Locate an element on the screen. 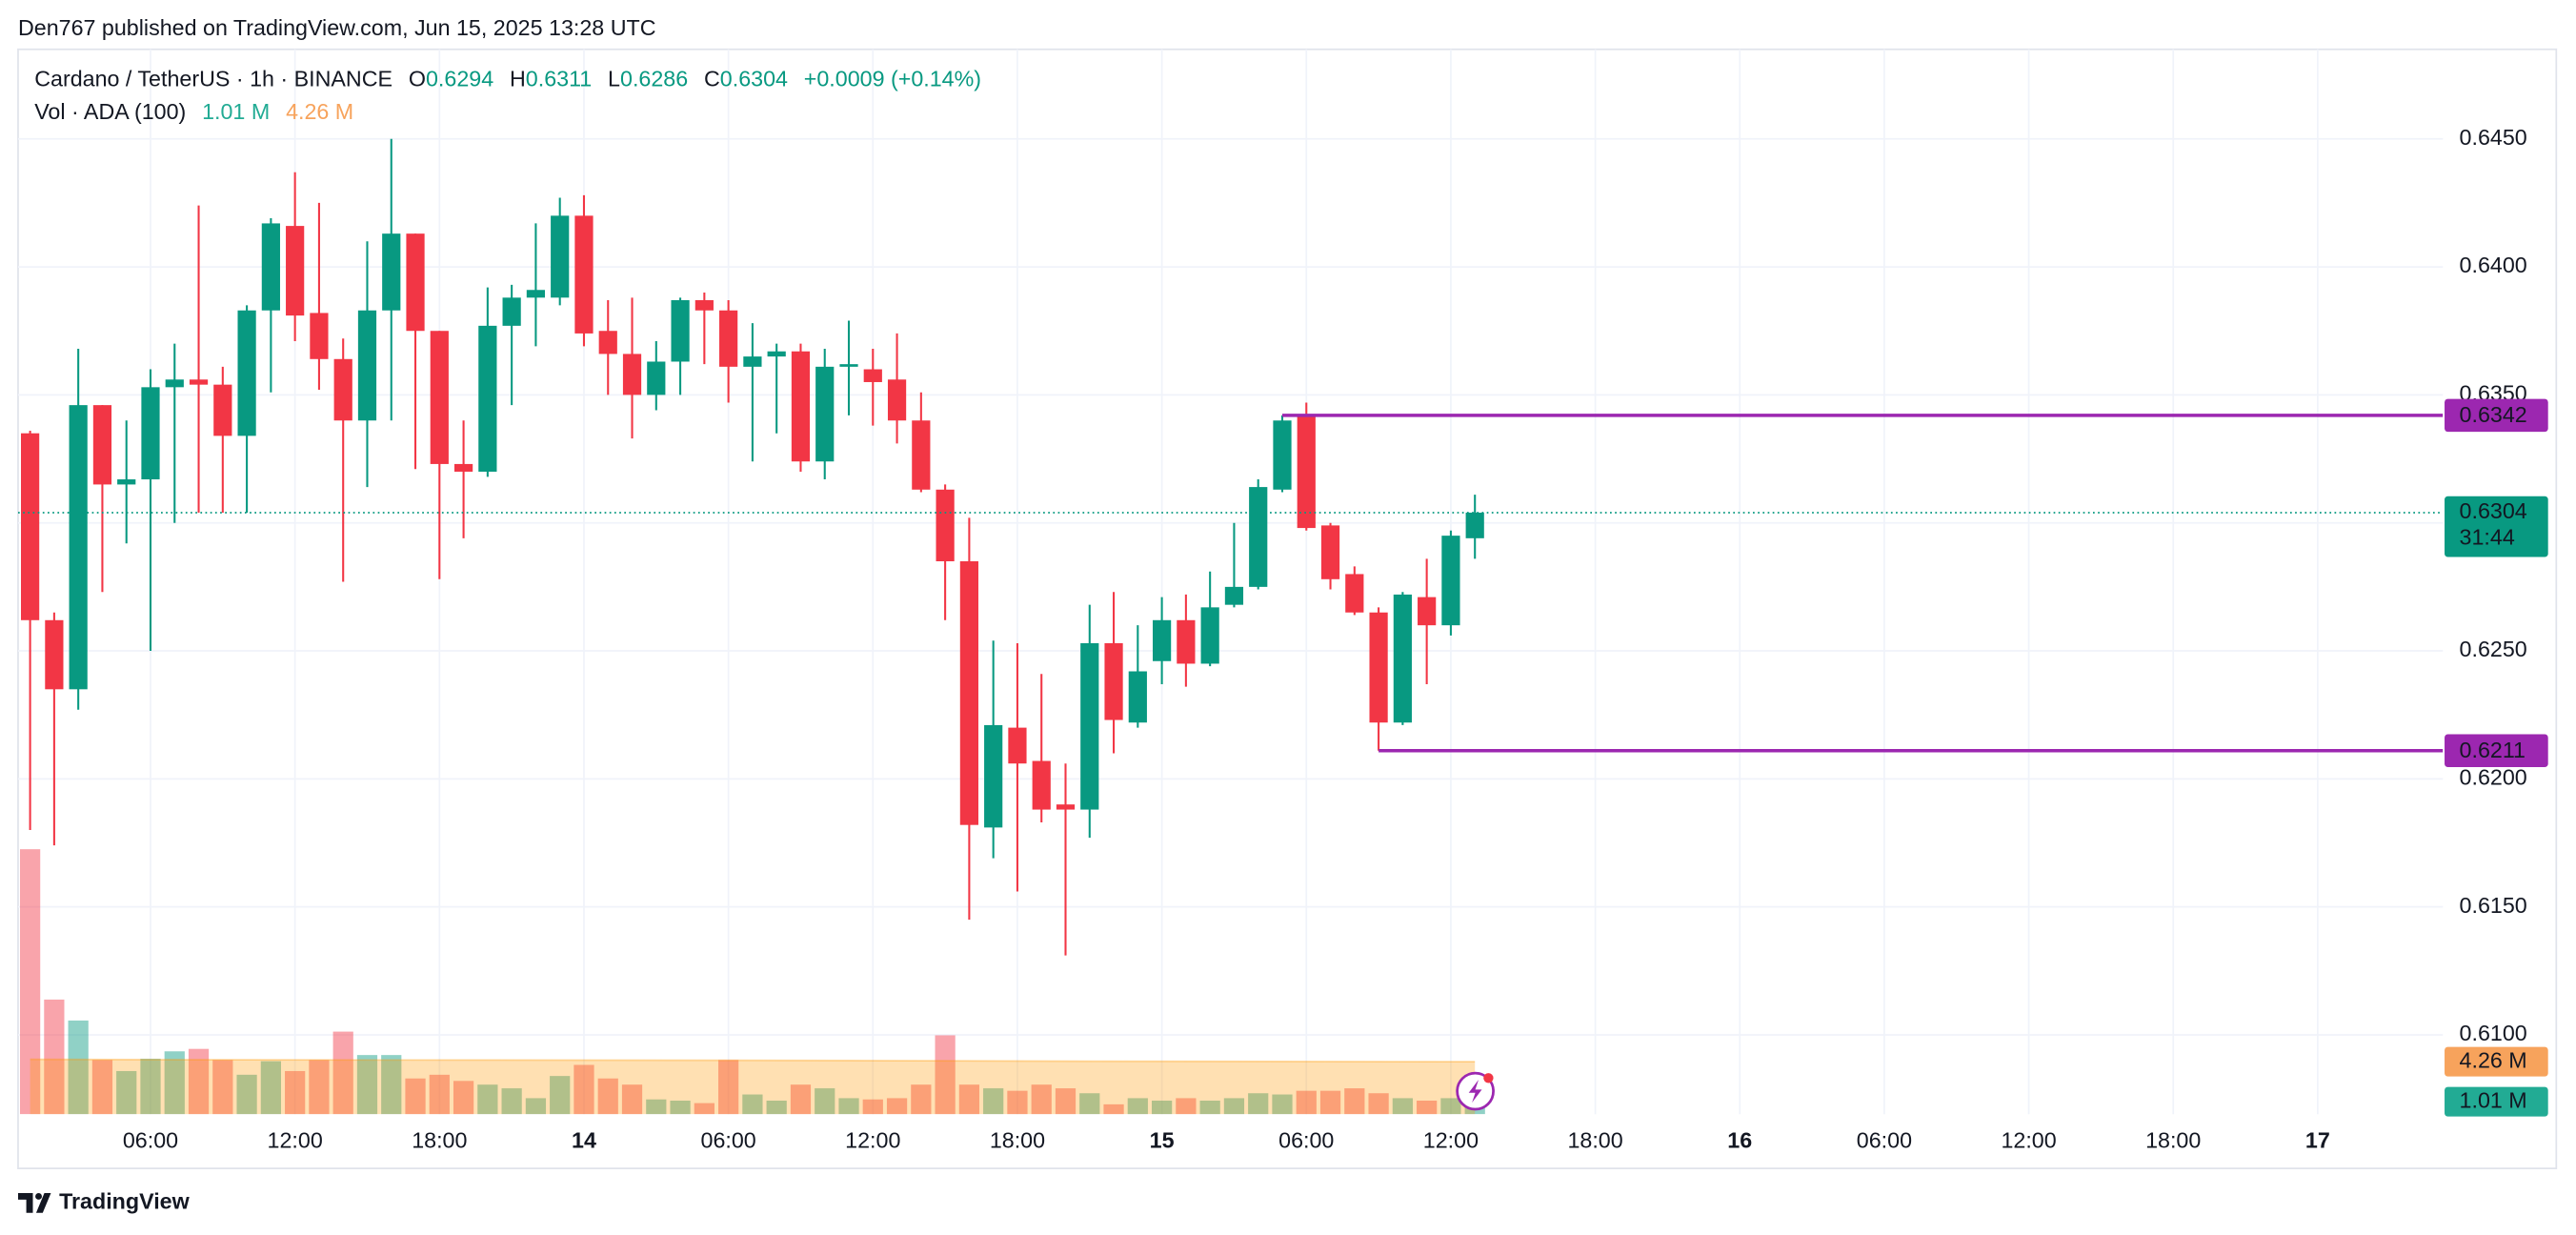  volume-last: 1.01 M is located at coordinates (236, 111).